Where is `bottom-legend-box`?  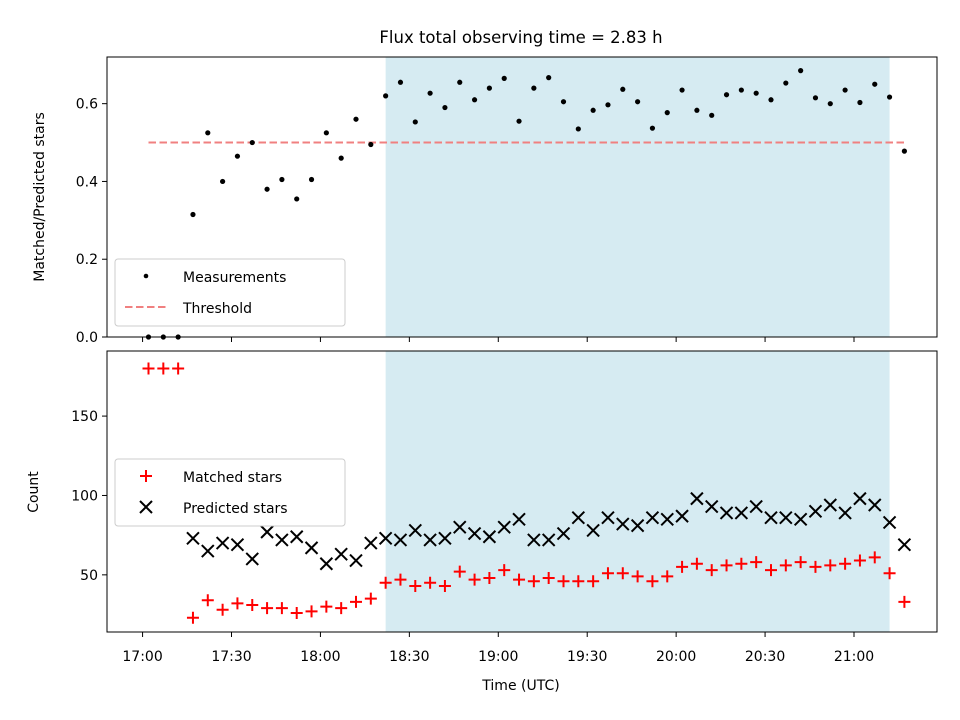 bottom-legend-box is located at coordinates (230, 492).